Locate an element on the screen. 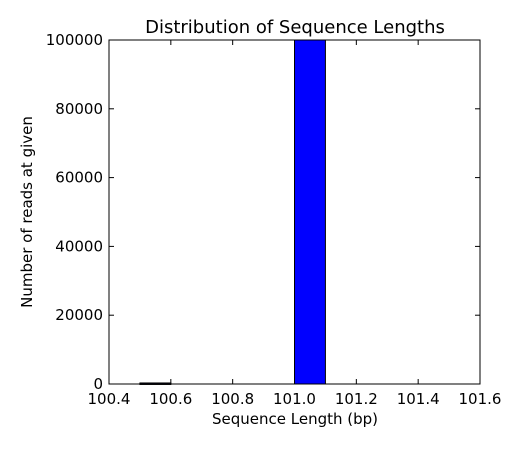 This screenshot has height=450, width=520. x-tick-label-1: 100.6 is located at coordinates (170, 399).